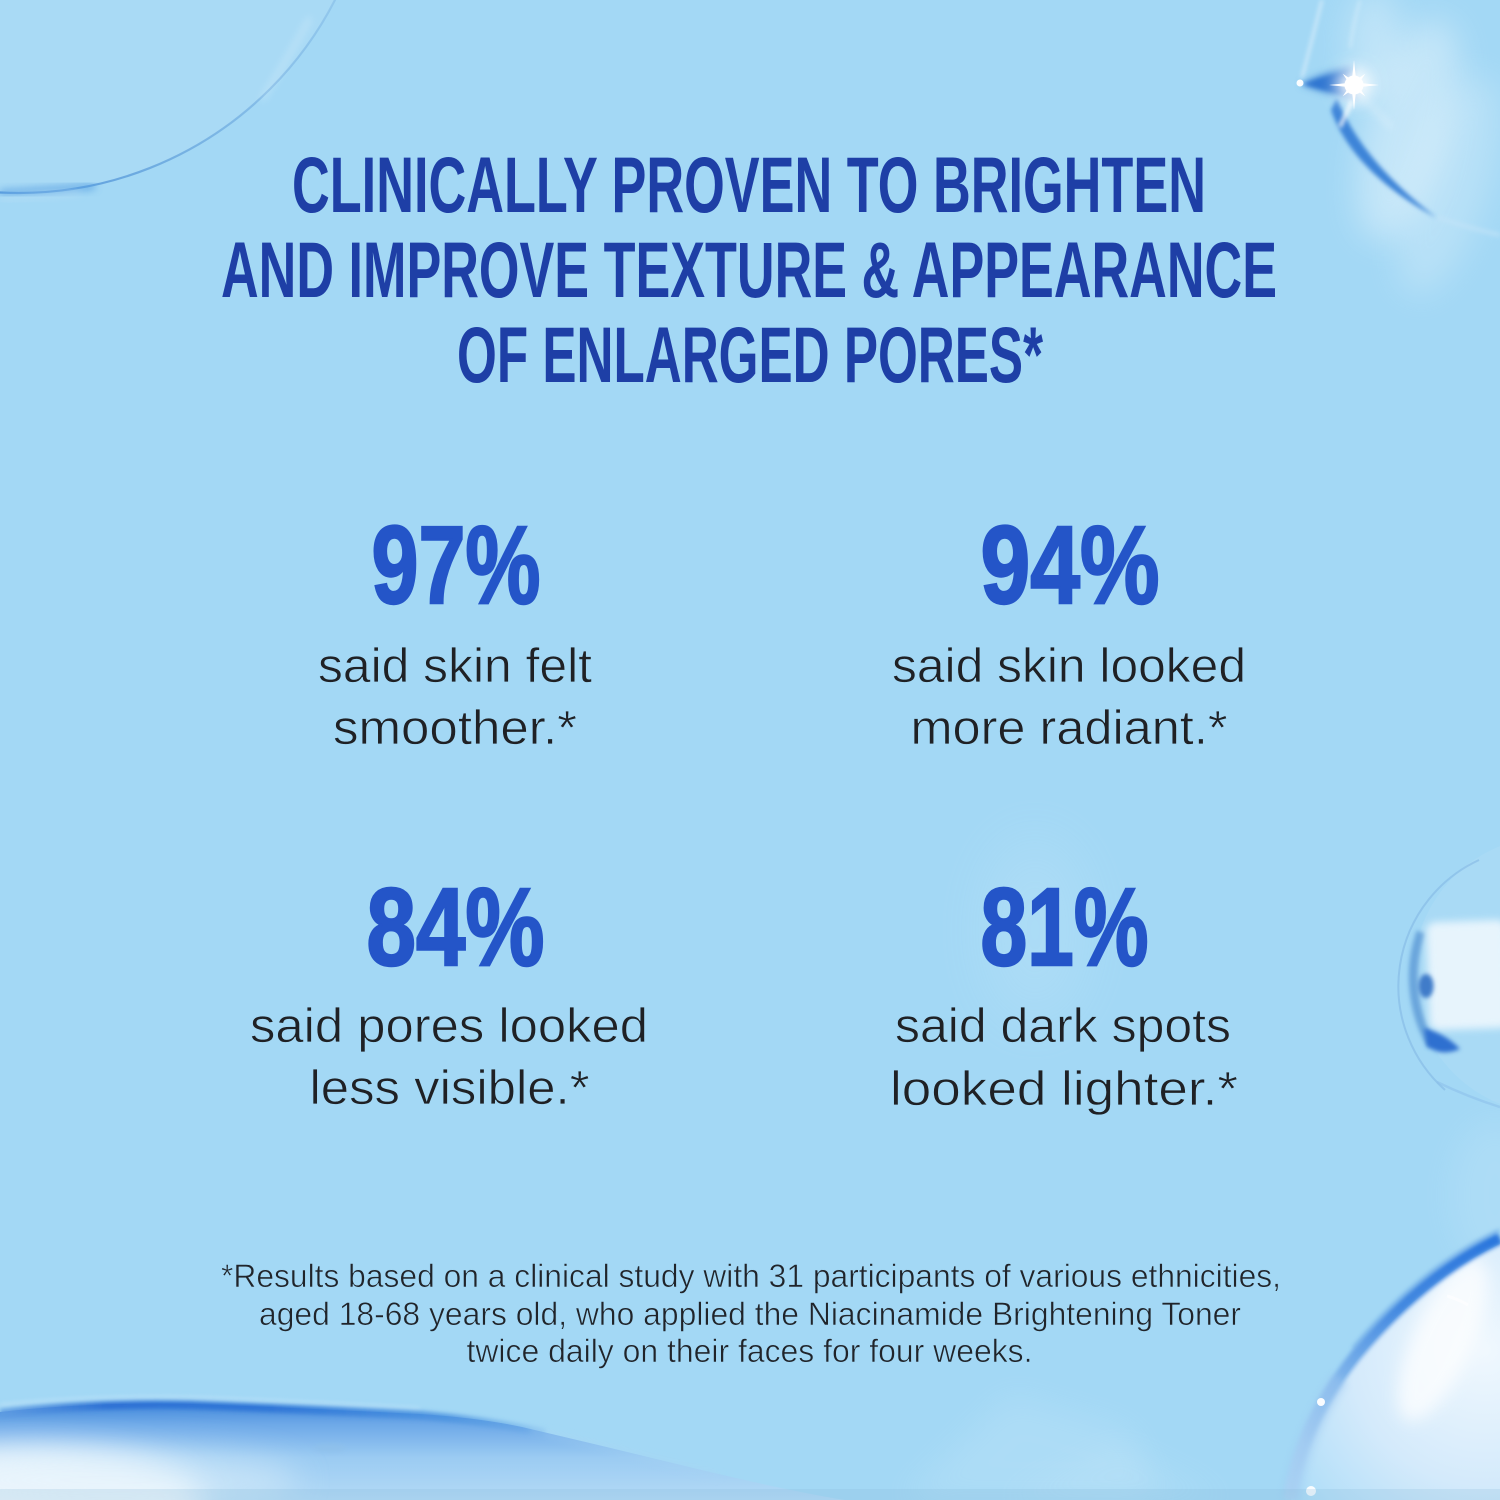 The image size is (1500, 1500). I want to click on svg-text: CLINICALLY PROVEN TO BRIGHTEN, so click(749, 184).